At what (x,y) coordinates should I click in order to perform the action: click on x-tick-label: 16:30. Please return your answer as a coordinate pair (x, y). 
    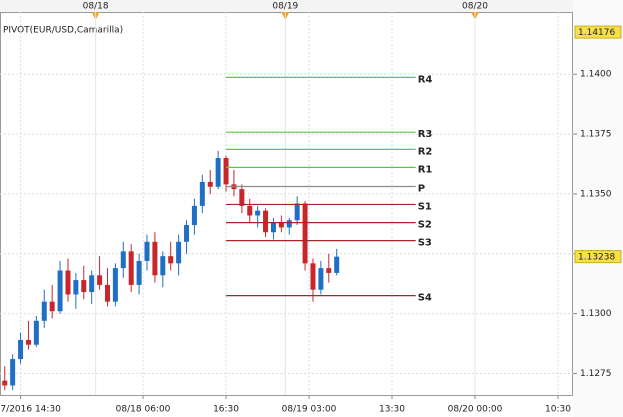
    Looking at the image, I should click on (226, 410).